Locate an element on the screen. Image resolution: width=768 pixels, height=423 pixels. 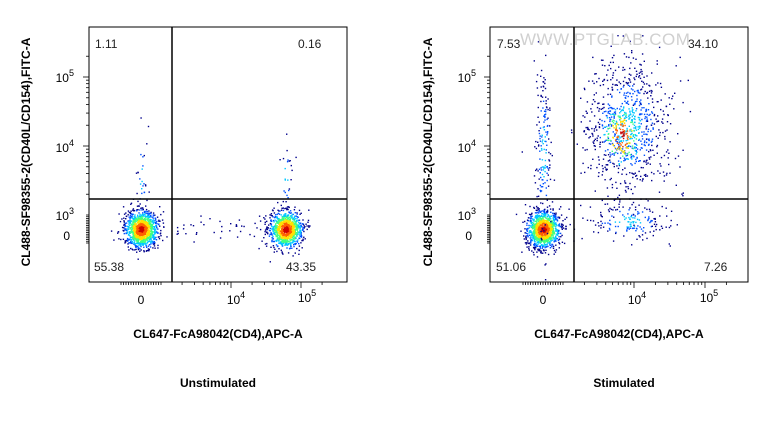
density-dots is located at coordinates (603, 158).